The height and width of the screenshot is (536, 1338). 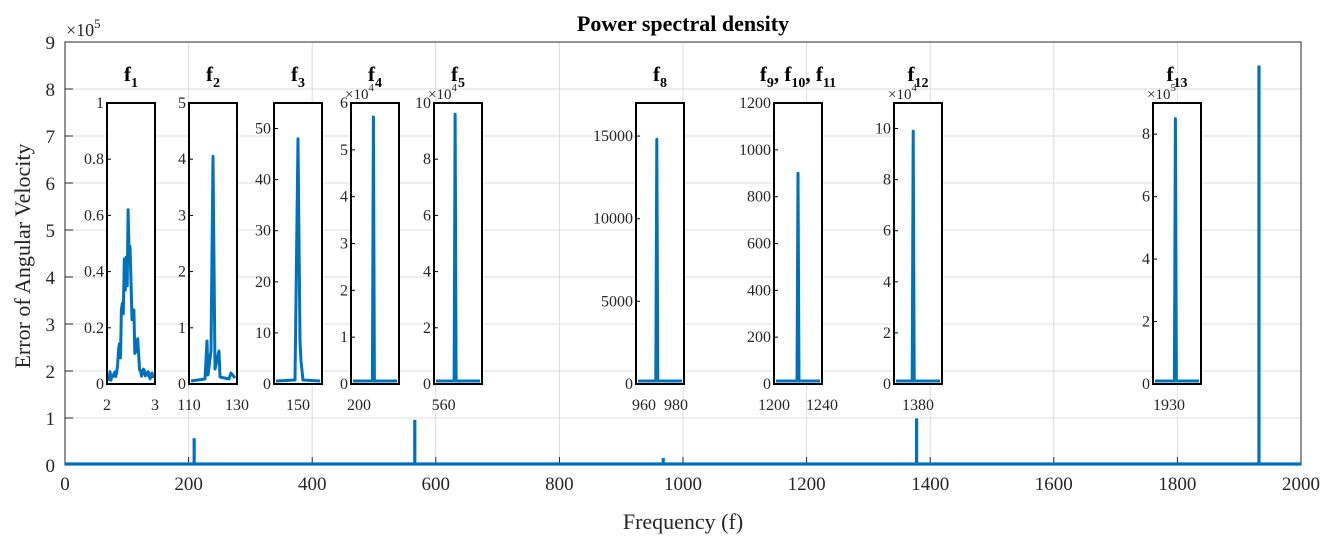 What do you see at coordinates (51, 231) in the screenshot?
I see `y-tick-label: 5` at bounding box center [51, 231].